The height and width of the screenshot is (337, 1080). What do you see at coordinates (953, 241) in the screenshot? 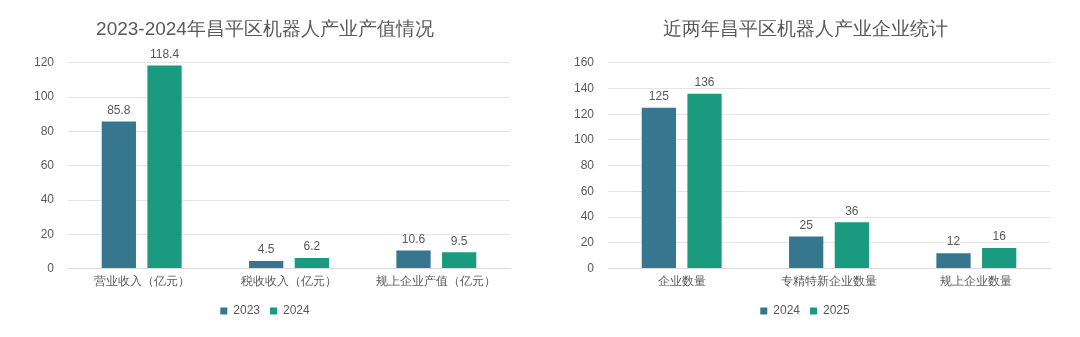
I see `data-label: 12` at bounding box center [953, 241].